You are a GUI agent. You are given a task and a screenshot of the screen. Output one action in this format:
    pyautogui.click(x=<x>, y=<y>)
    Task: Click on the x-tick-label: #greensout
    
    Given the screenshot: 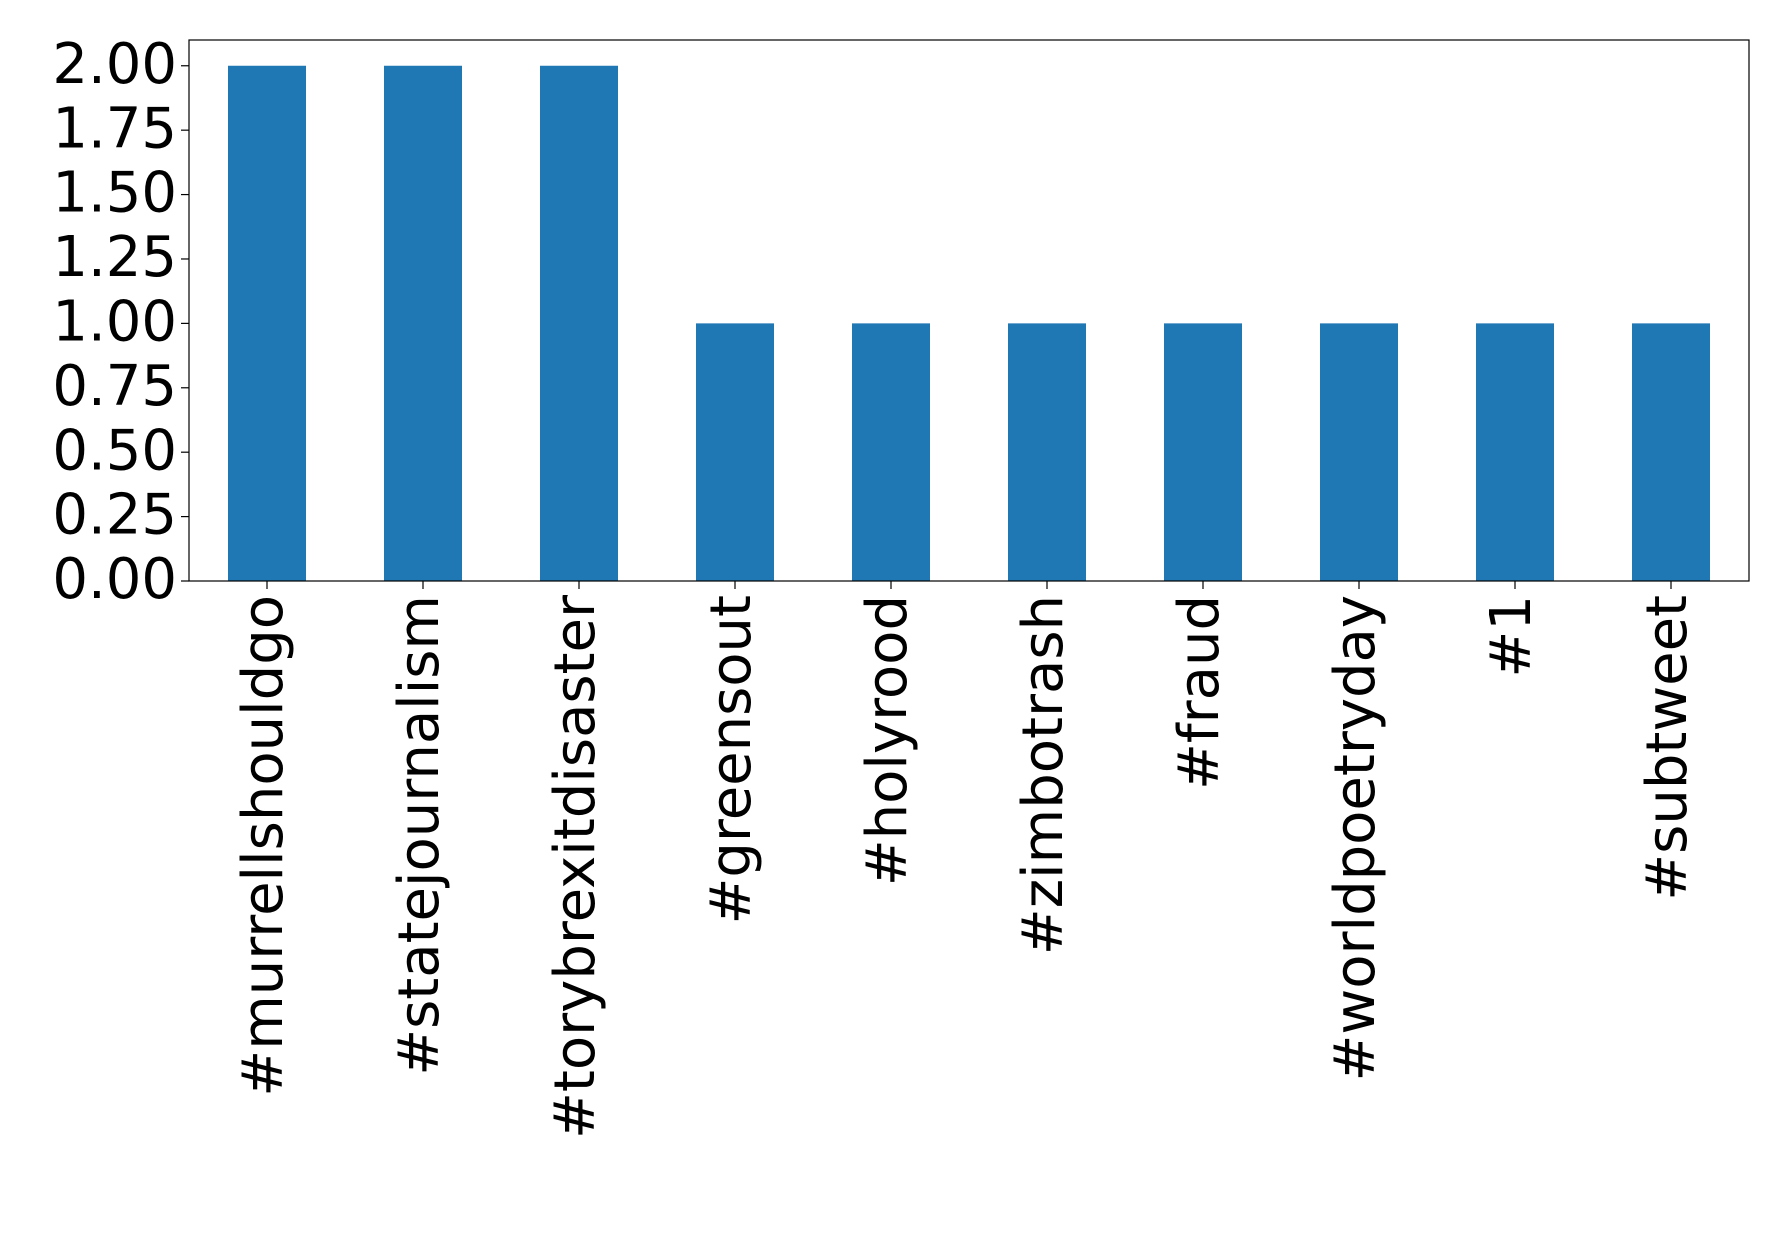 What is the action you would take?
    pyautogui.click(x=731, y=760)
    